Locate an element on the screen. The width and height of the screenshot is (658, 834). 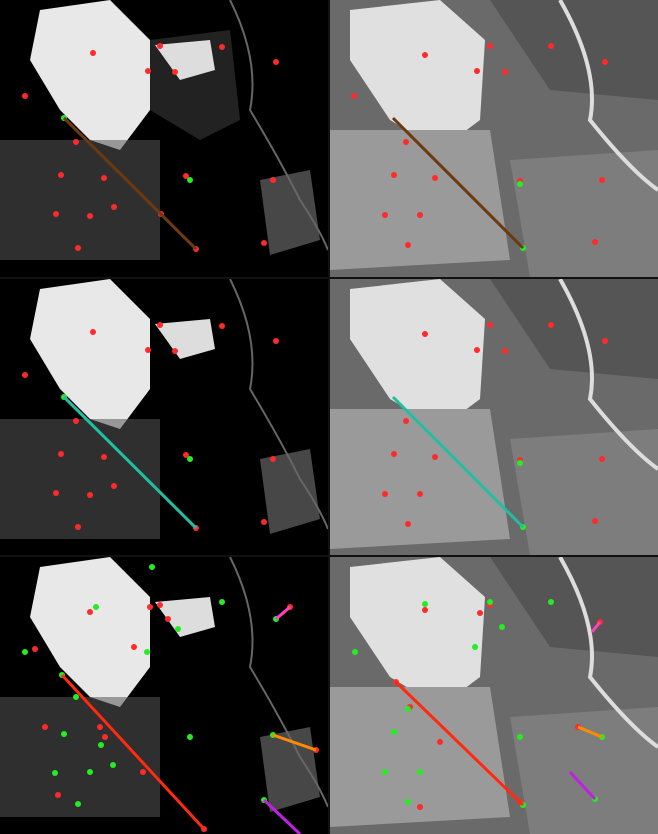
row3-left-match-line-red is located at coordinates (133, 752).